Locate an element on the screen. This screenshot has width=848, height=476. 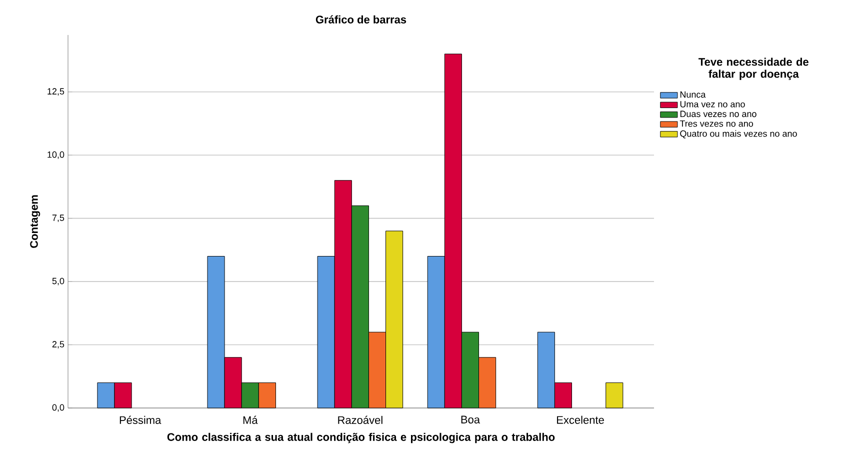
legend-label: Uma vez no ano is located at coordinates (712, 104).